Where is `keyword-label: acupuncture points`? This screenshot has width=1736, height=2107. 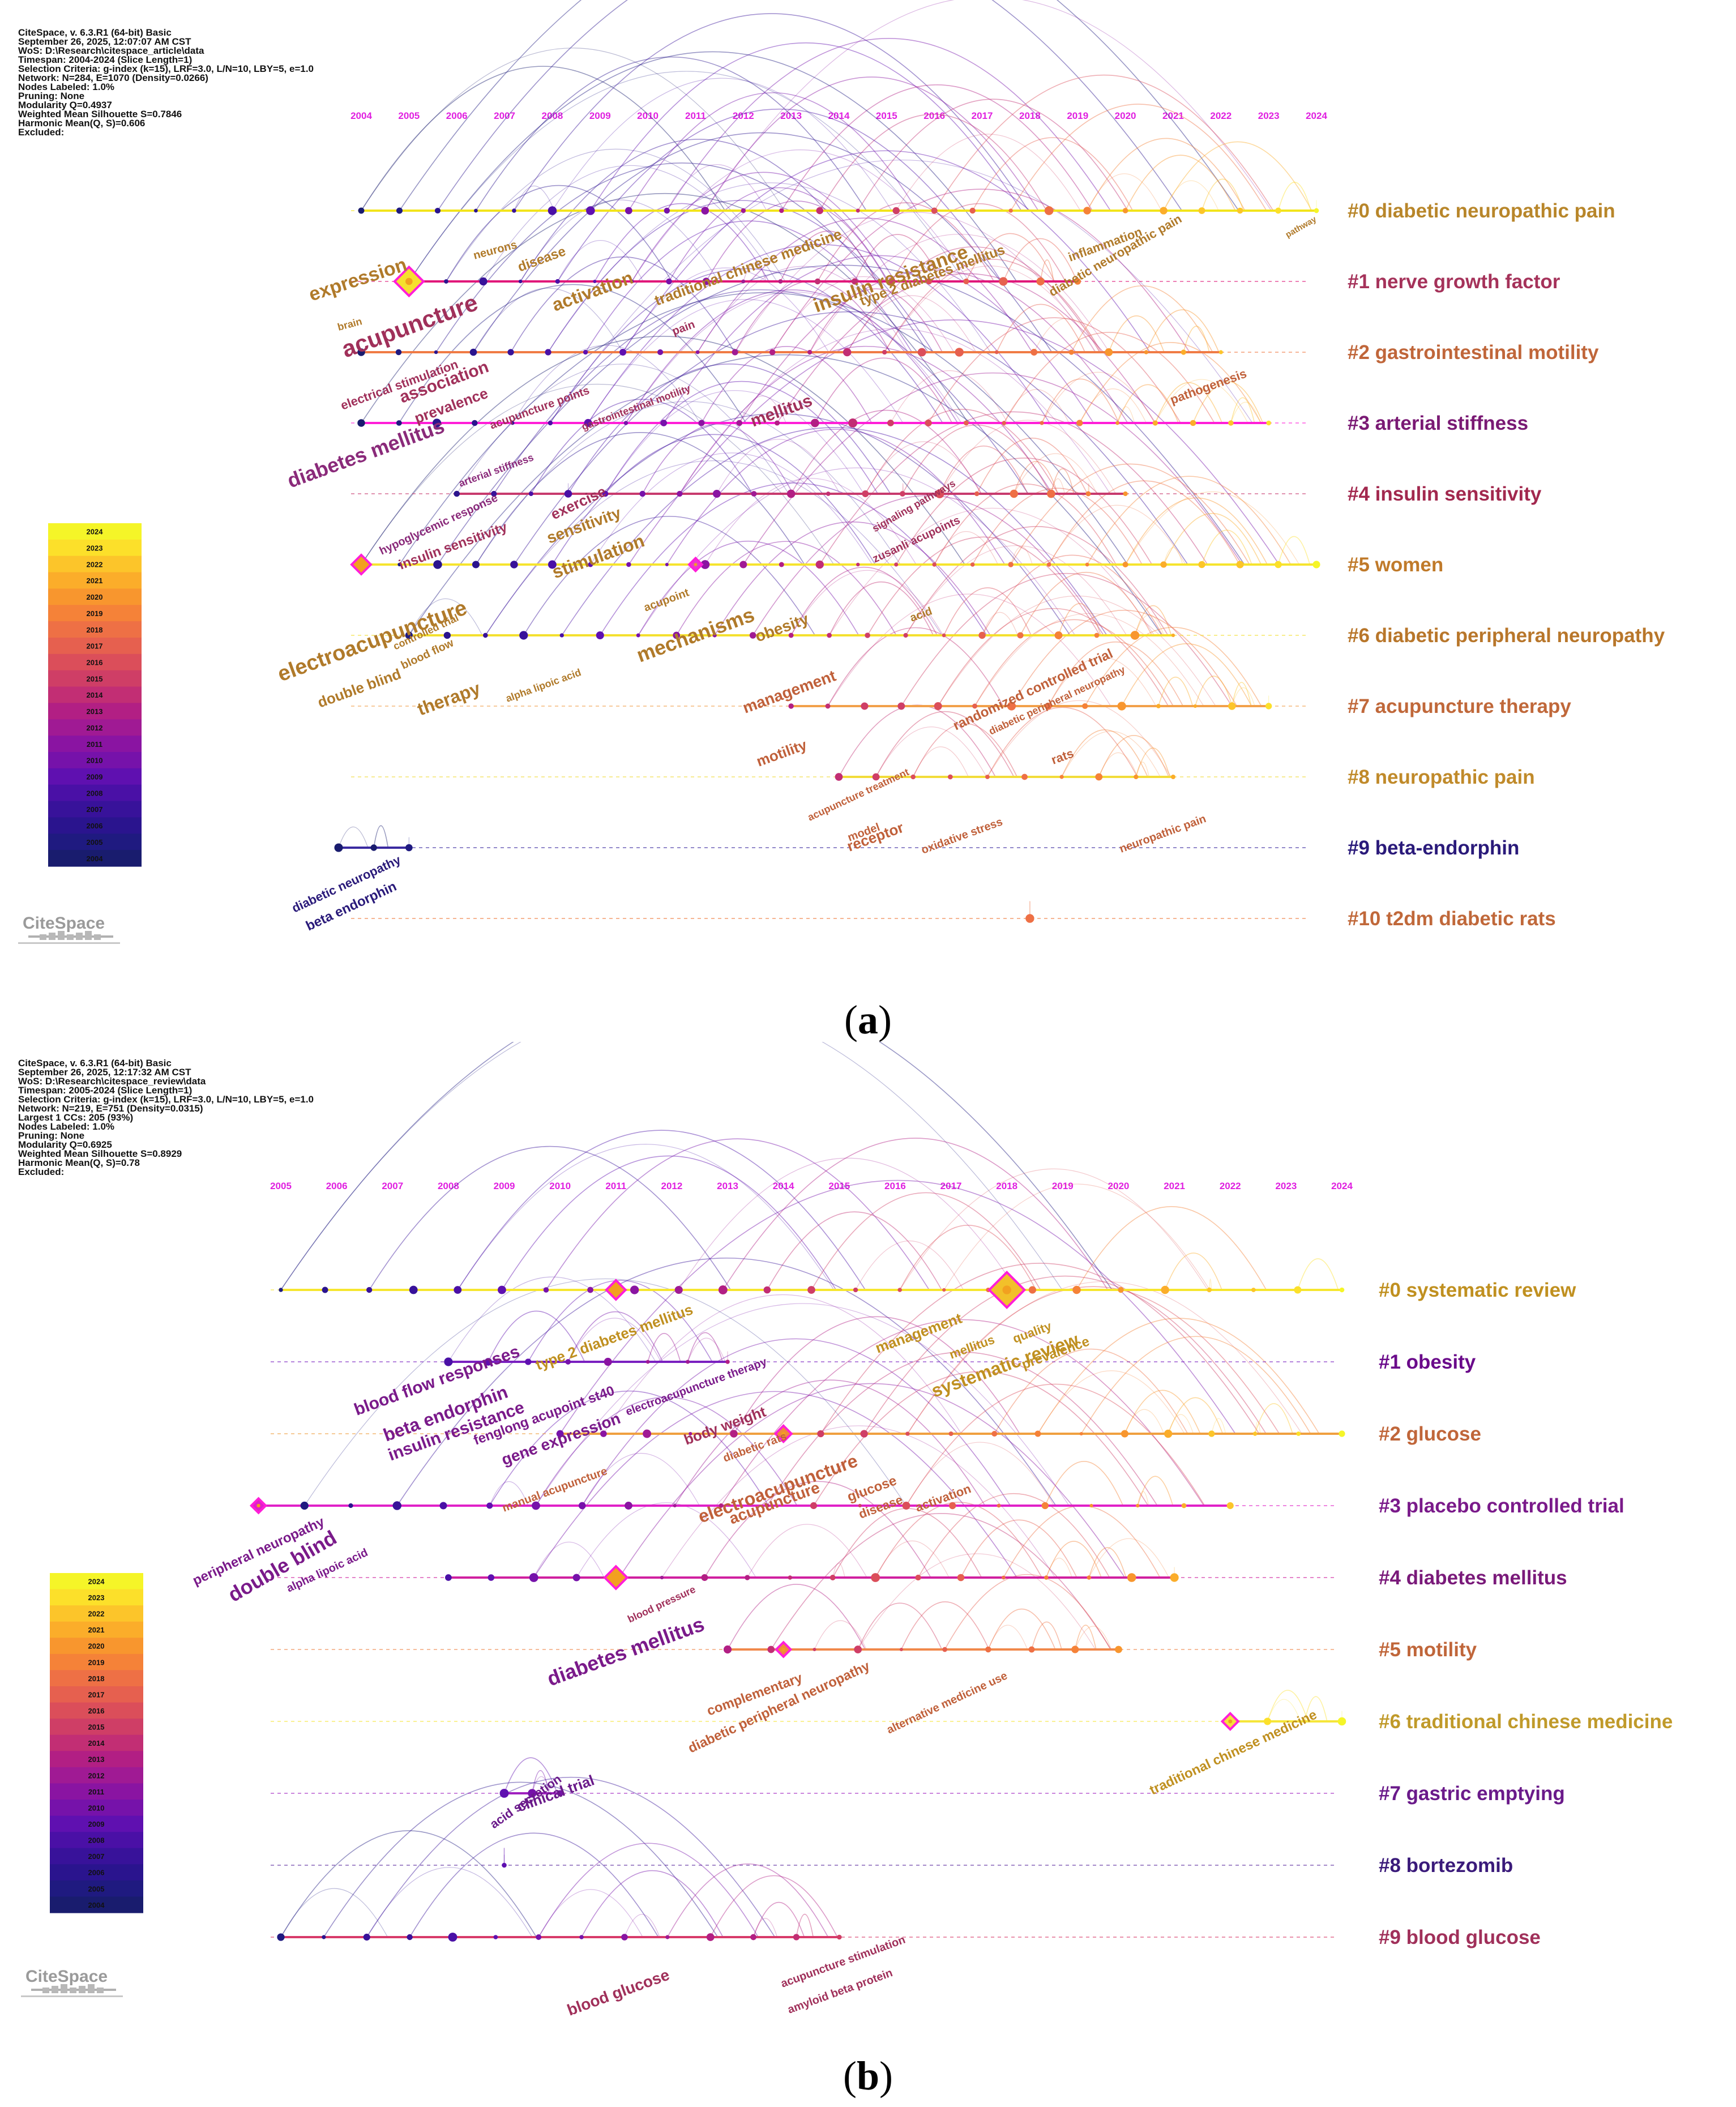 keyword-label: acupuncture points is located at coordinates (539, 408).